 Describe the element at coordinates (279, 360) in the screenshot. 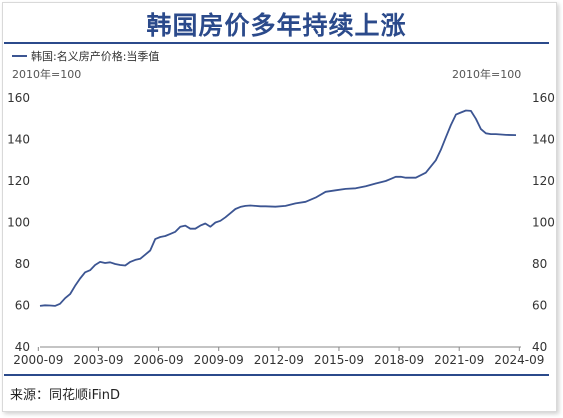

I see `x-tick-label: 2012-09` at that location.